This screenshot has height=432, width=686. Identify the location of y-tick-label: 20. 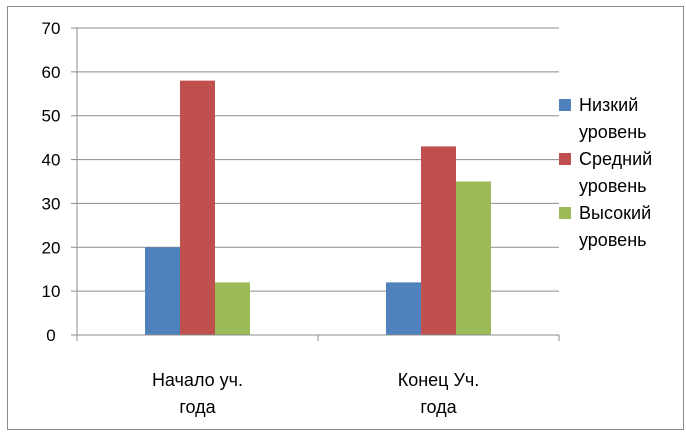
(51, 247).